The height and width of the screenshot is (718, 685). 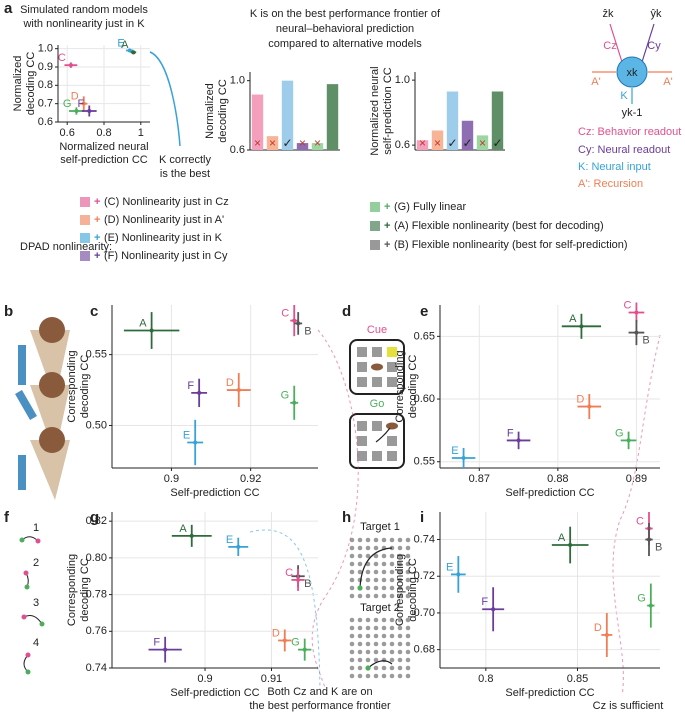 What do you see at coordinates (380, 527) in the screenshot?
I see `target-label: Target 1` at bounding box center [380, 527].